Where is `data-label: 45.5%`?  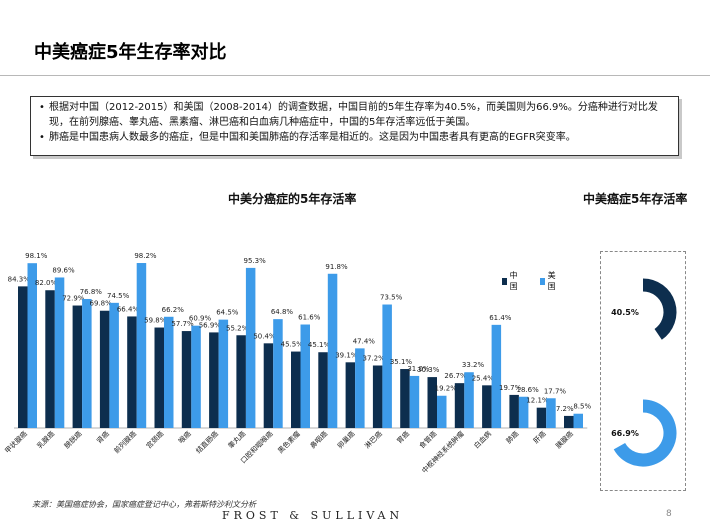
data-label: 45.5% is located at coordinates (292, 345).